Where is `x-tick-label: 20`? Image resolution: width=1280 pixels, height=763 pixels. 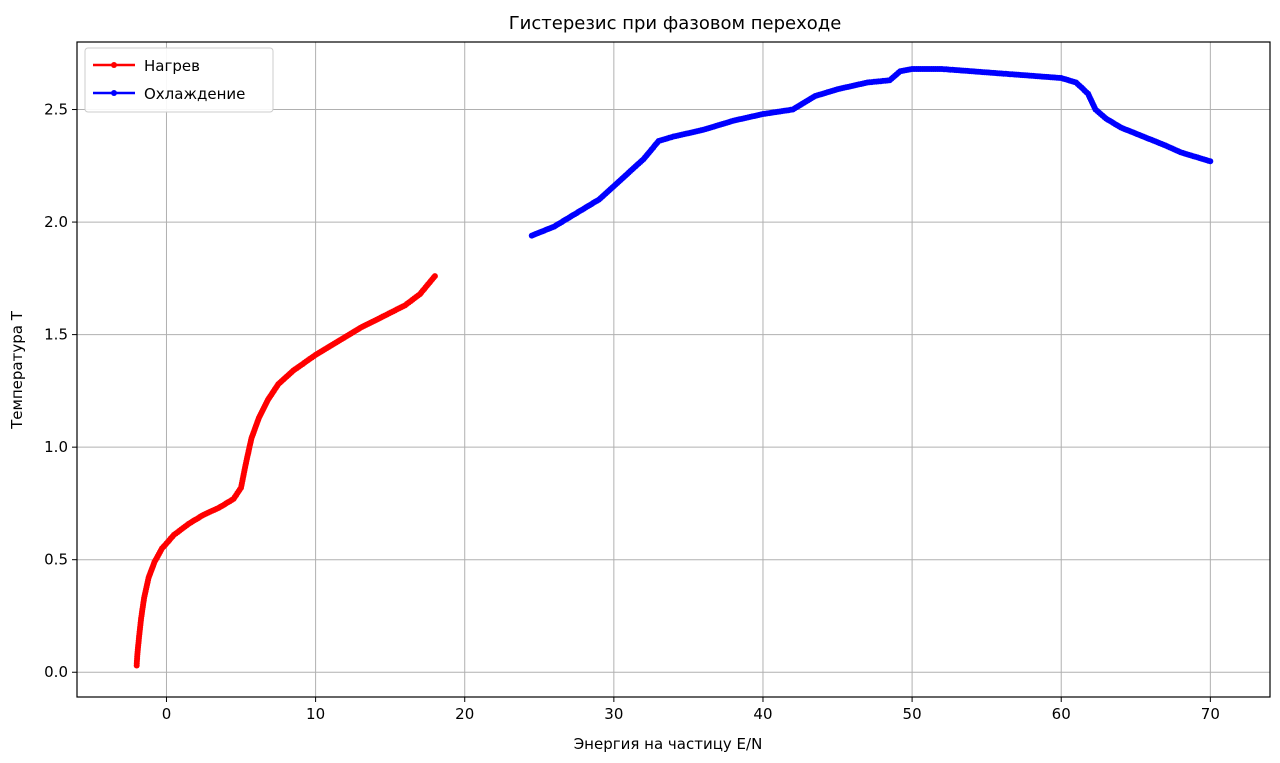 x-tick-label: 20 is located at coordinates (464, 714).